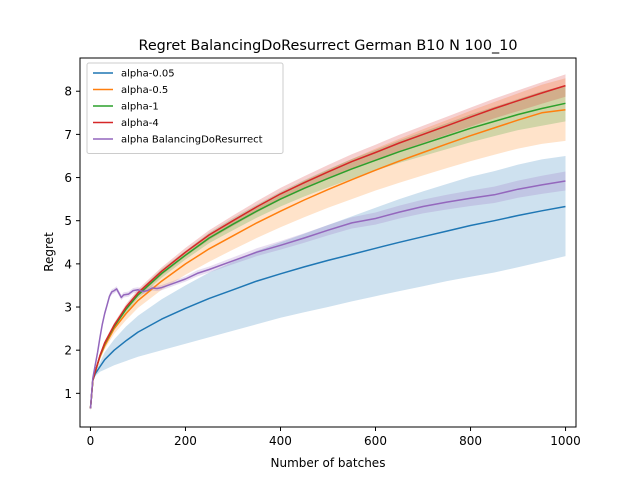  What do you see at coordinates (140, 107) in the screenshot?
I see `legend-entry: alpha-1` at bounding box center [140, 107].